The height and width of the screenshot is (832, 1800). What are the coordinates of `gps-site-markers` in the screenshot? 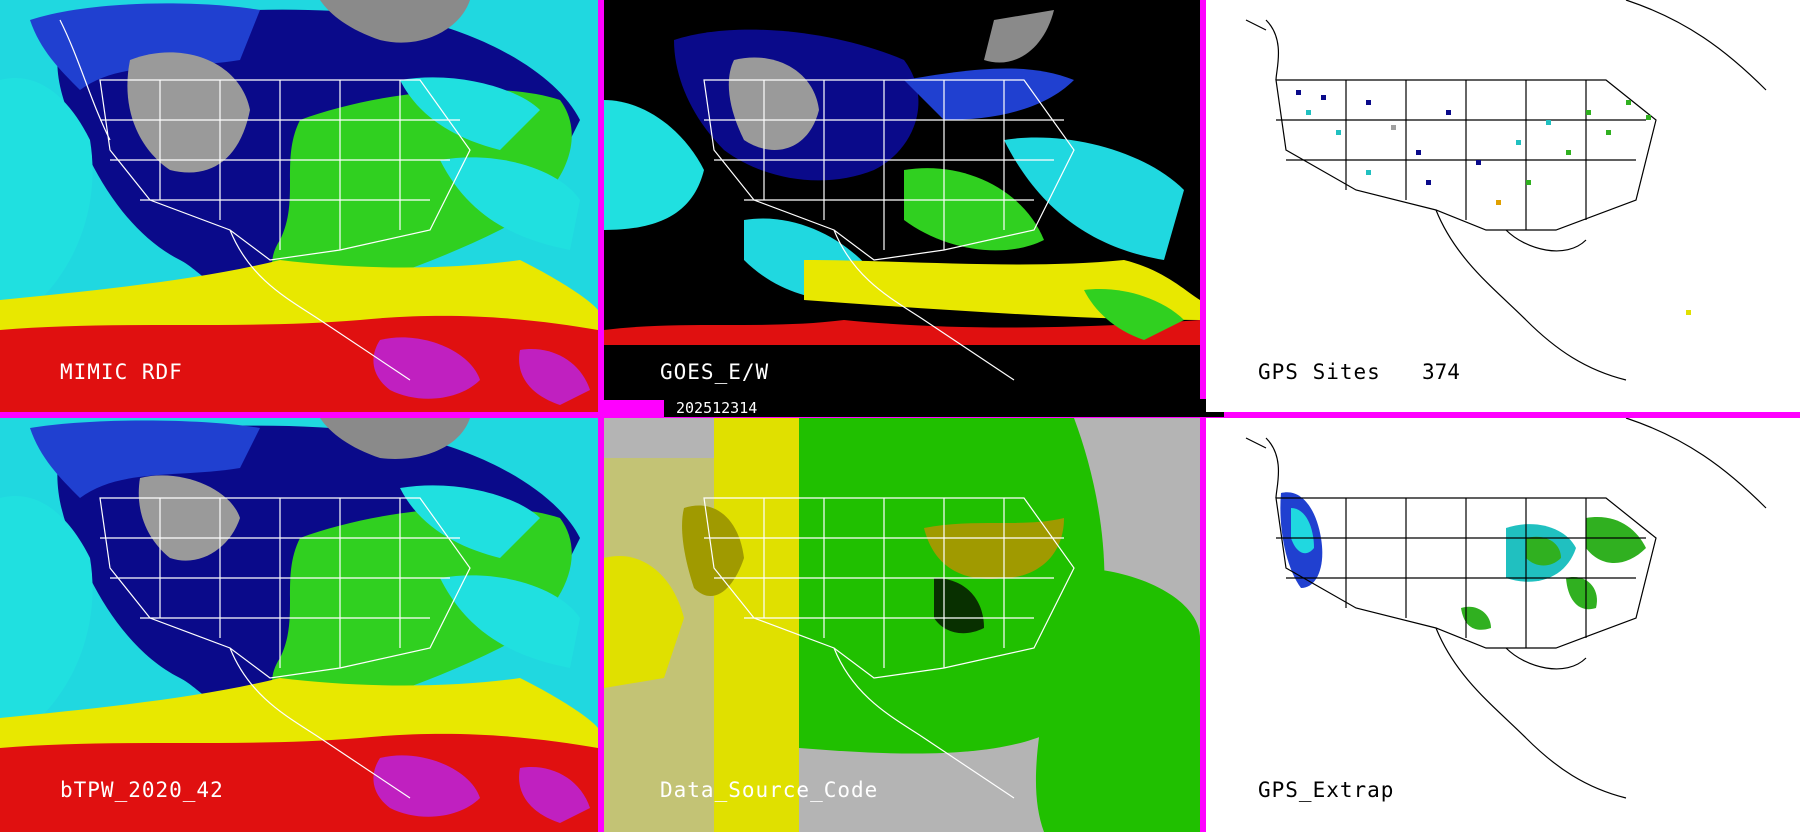 It's located at (1493, 202).